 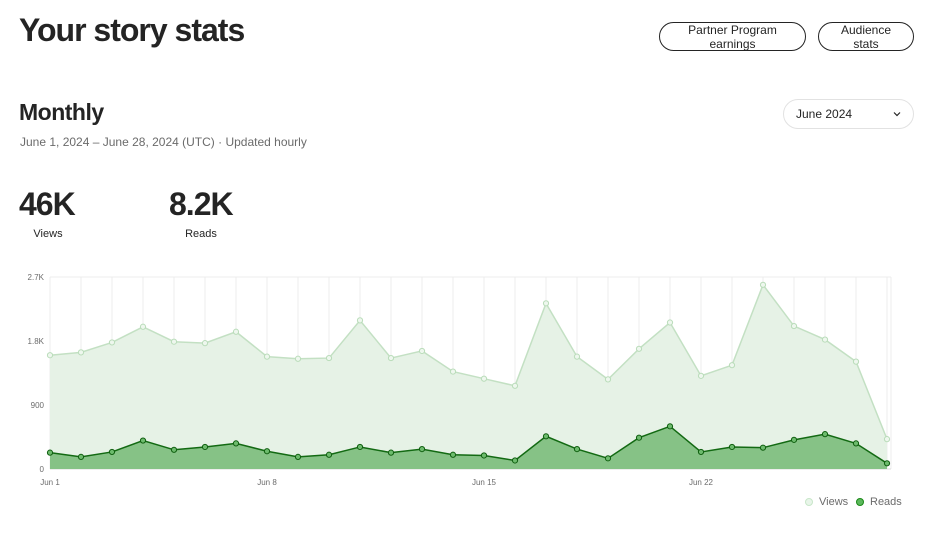 What do you see at coordinates (468, 444) in the screenshot?
I see `reads-line` at bounding box center [468, 444].